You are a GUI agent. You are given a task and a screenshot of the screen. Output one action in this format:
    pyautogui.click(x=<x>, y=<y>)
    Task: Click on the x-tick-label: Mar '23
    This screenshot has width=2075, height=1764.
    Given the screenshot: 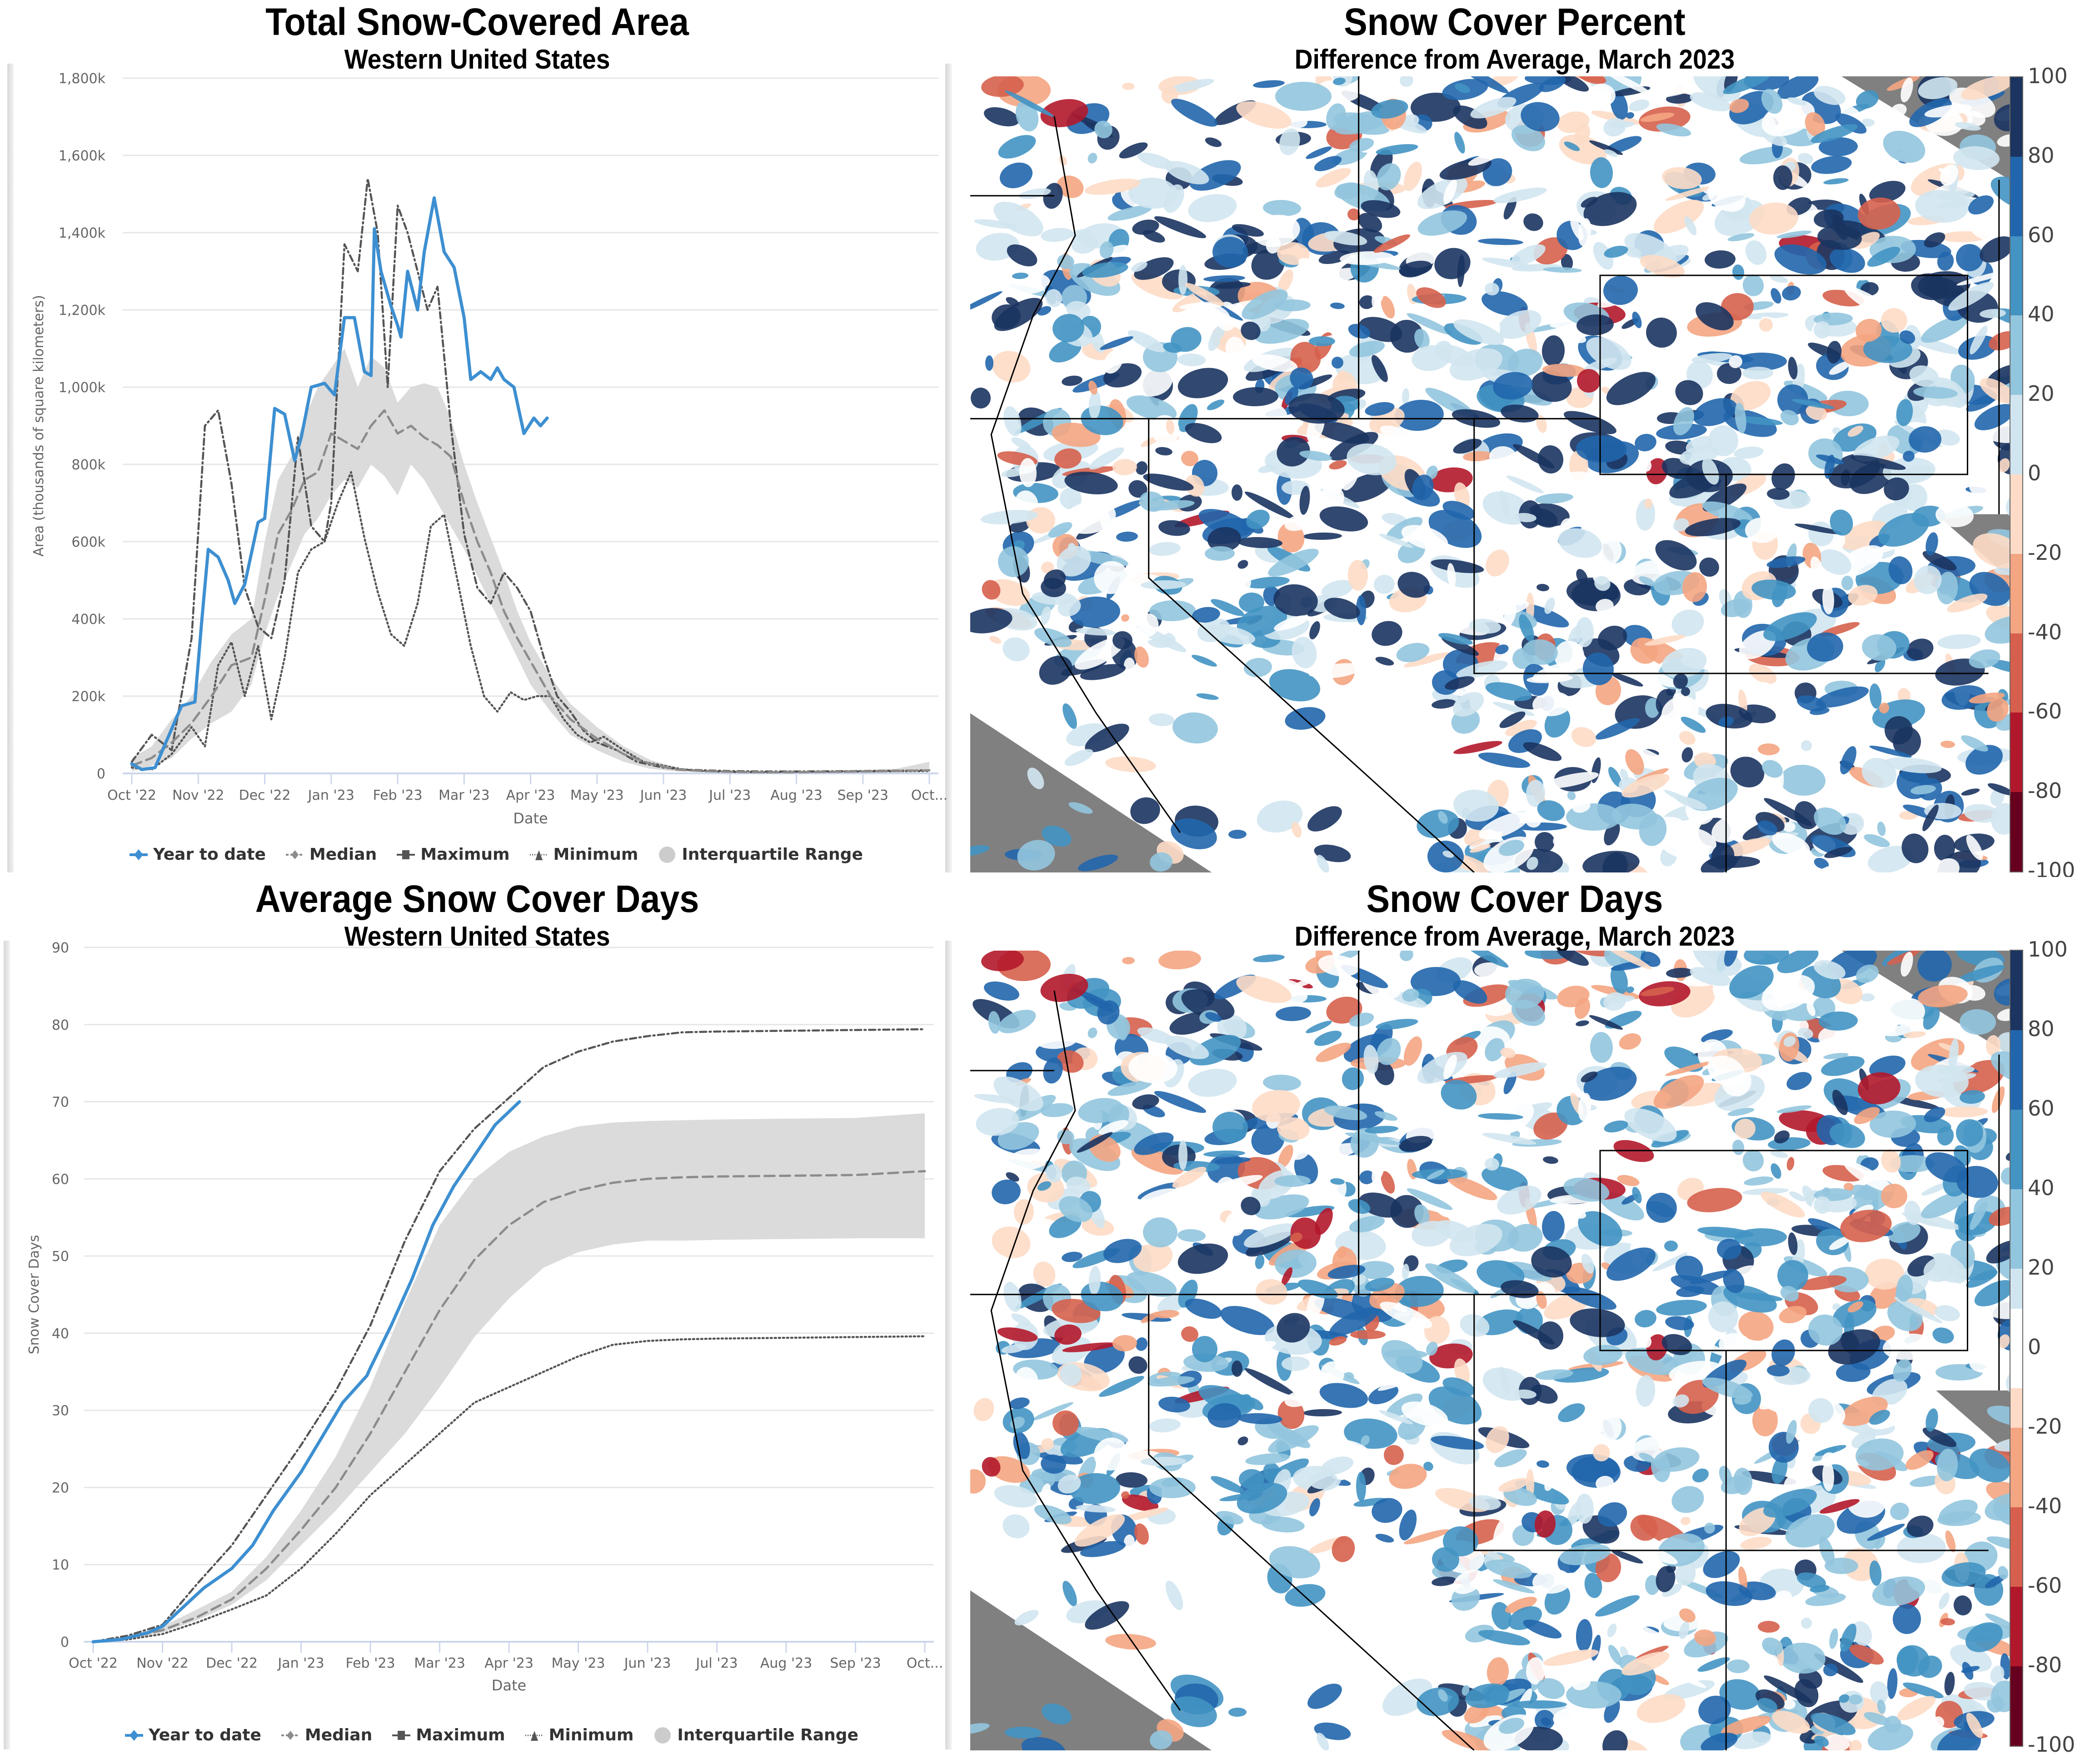 What is the action you would take?
    pyautogui.click(x=464, y=795)
    